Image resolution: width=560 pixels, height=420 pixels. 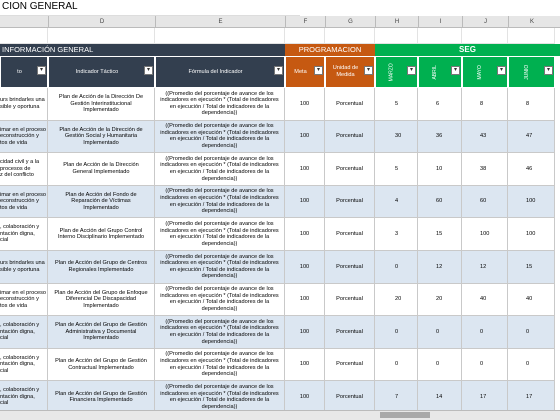 I want to click on month-value: 3, so click(x=396, y=234).